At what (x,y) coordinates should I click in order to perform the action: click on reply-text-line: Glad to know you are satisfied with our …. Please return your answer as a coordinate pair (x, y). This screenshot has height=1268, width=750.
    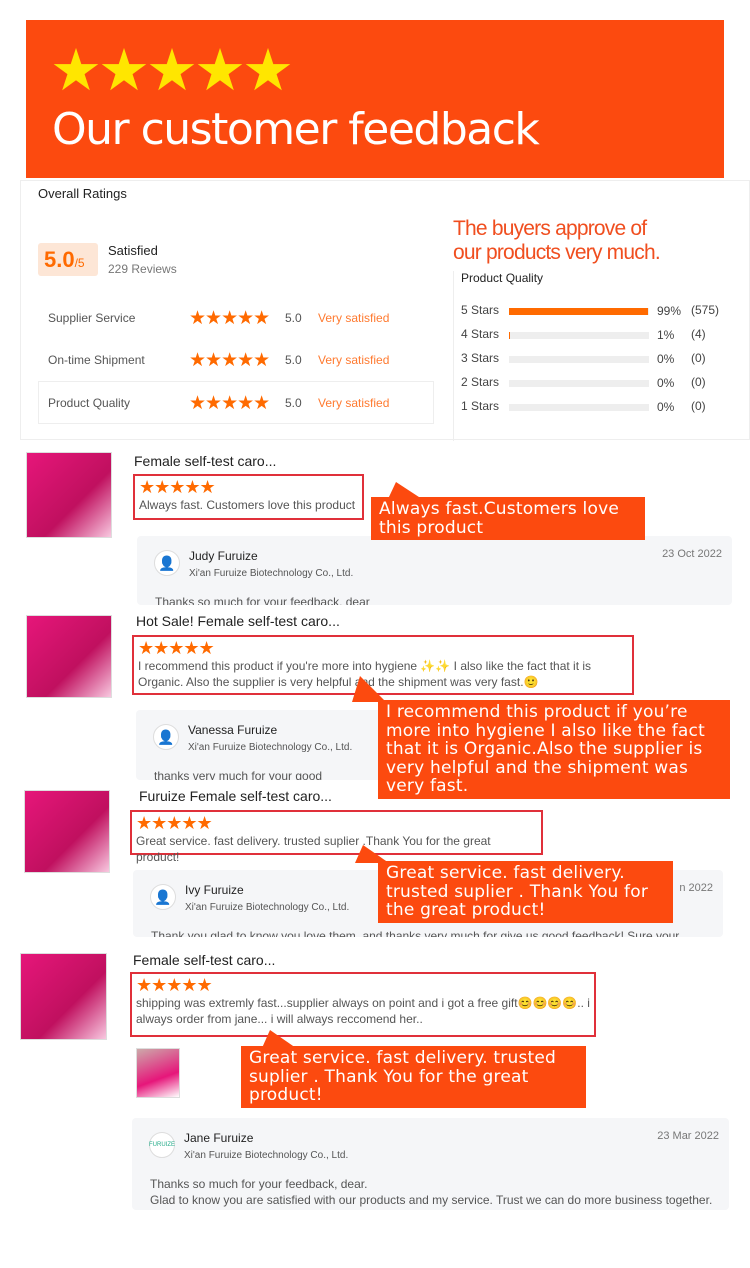
    Looking at the image, I should click on (431, 1200).